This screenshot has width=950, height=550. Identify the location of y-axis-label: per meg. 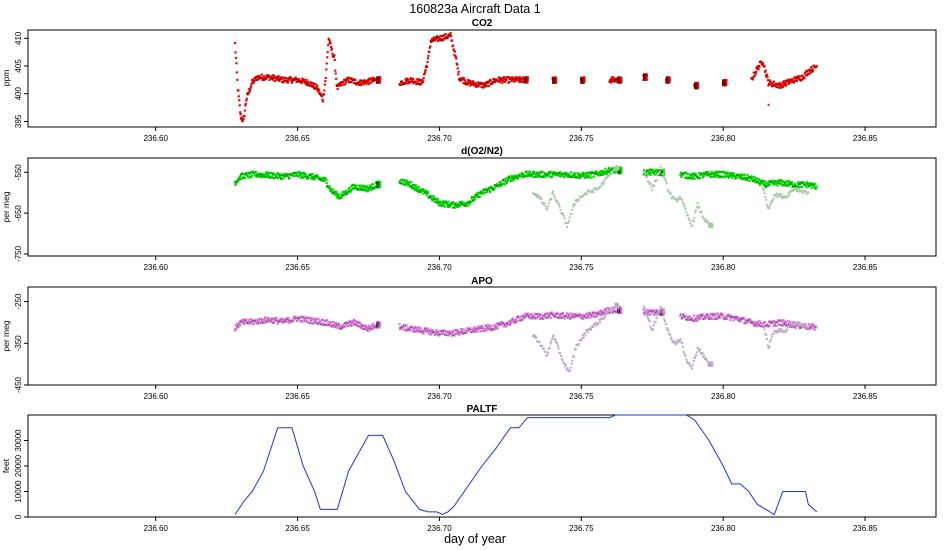
(6, 206).